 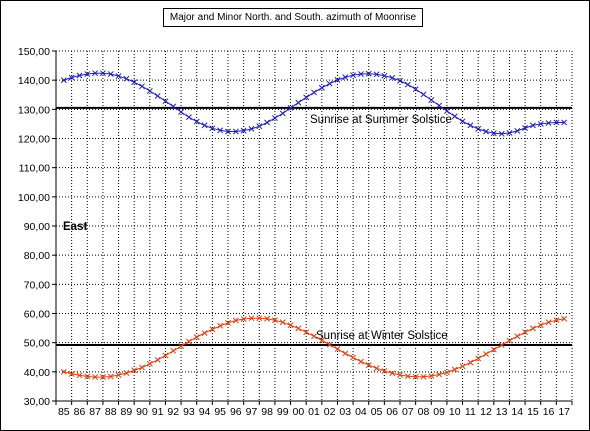 I want to click on x-tick-label: 91, so click(x=158, y=412).